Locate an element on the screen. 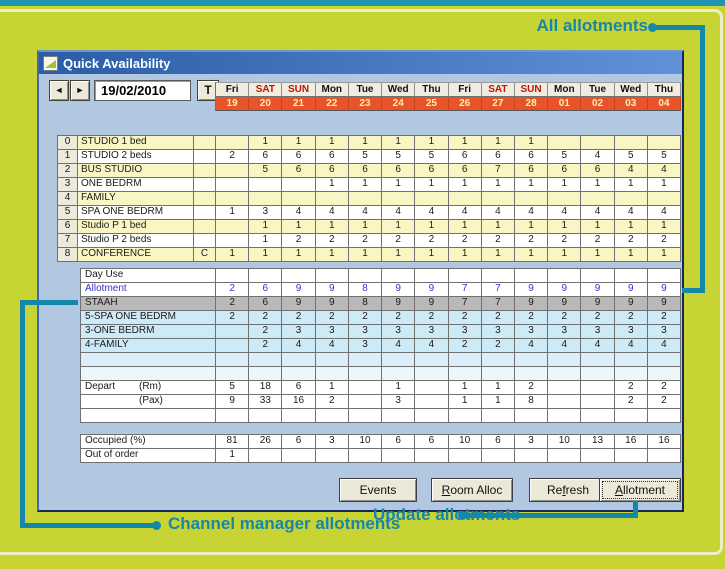 The width and height of the screenshot is (725, 569). room-index-cell: 2 is located at coordinates (68, 171).